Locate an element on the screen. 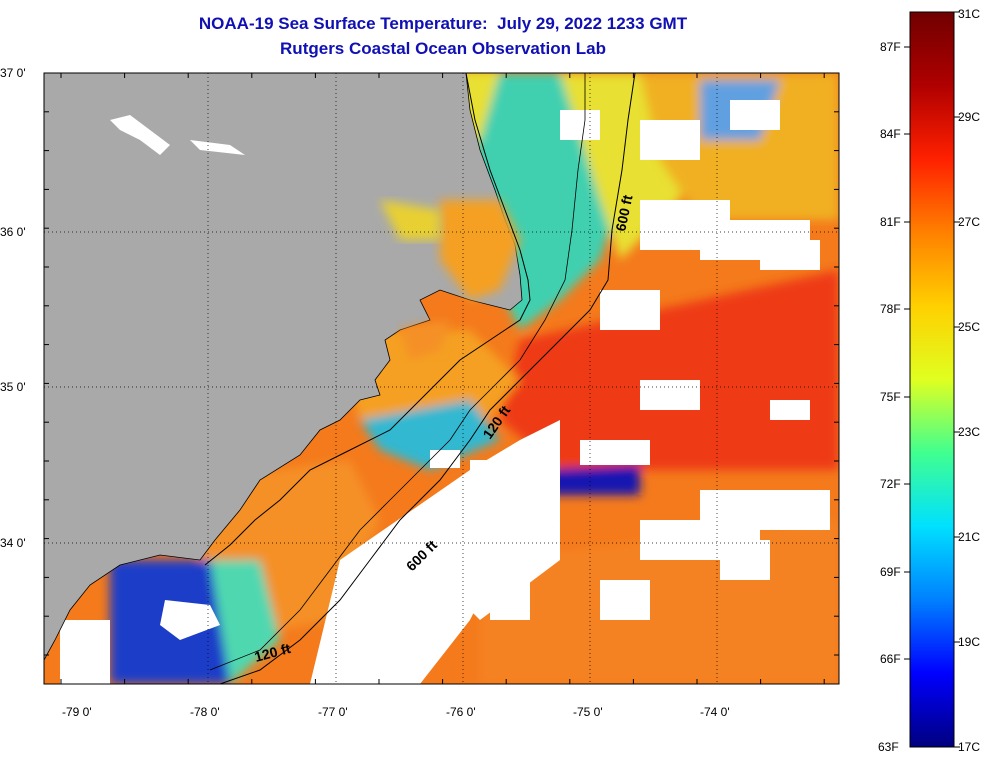  pamlico-sound is located at coordinates (480, 250).